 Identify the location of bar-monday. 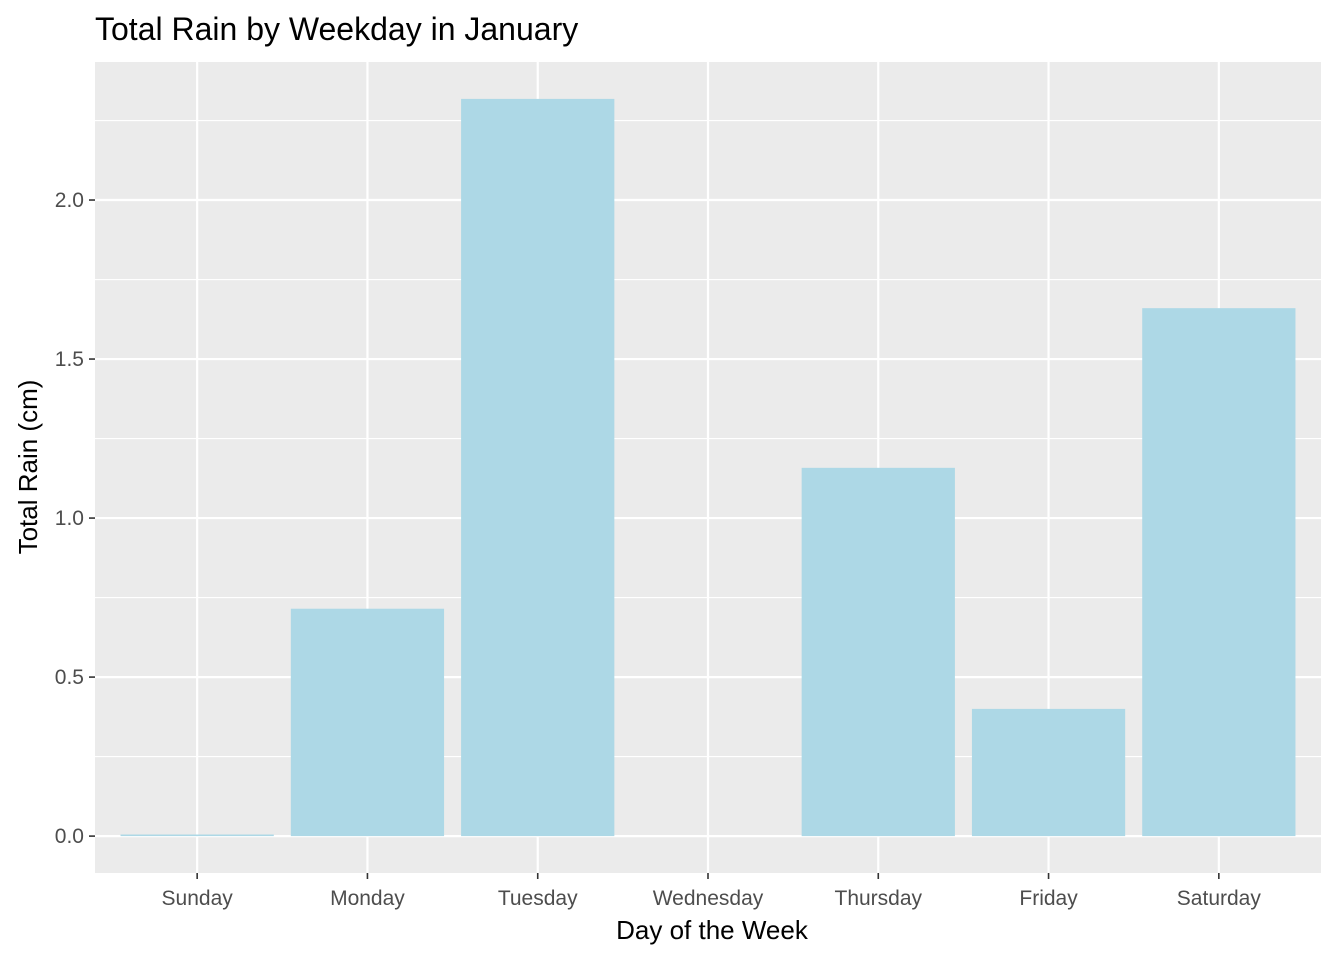
(367, 722).